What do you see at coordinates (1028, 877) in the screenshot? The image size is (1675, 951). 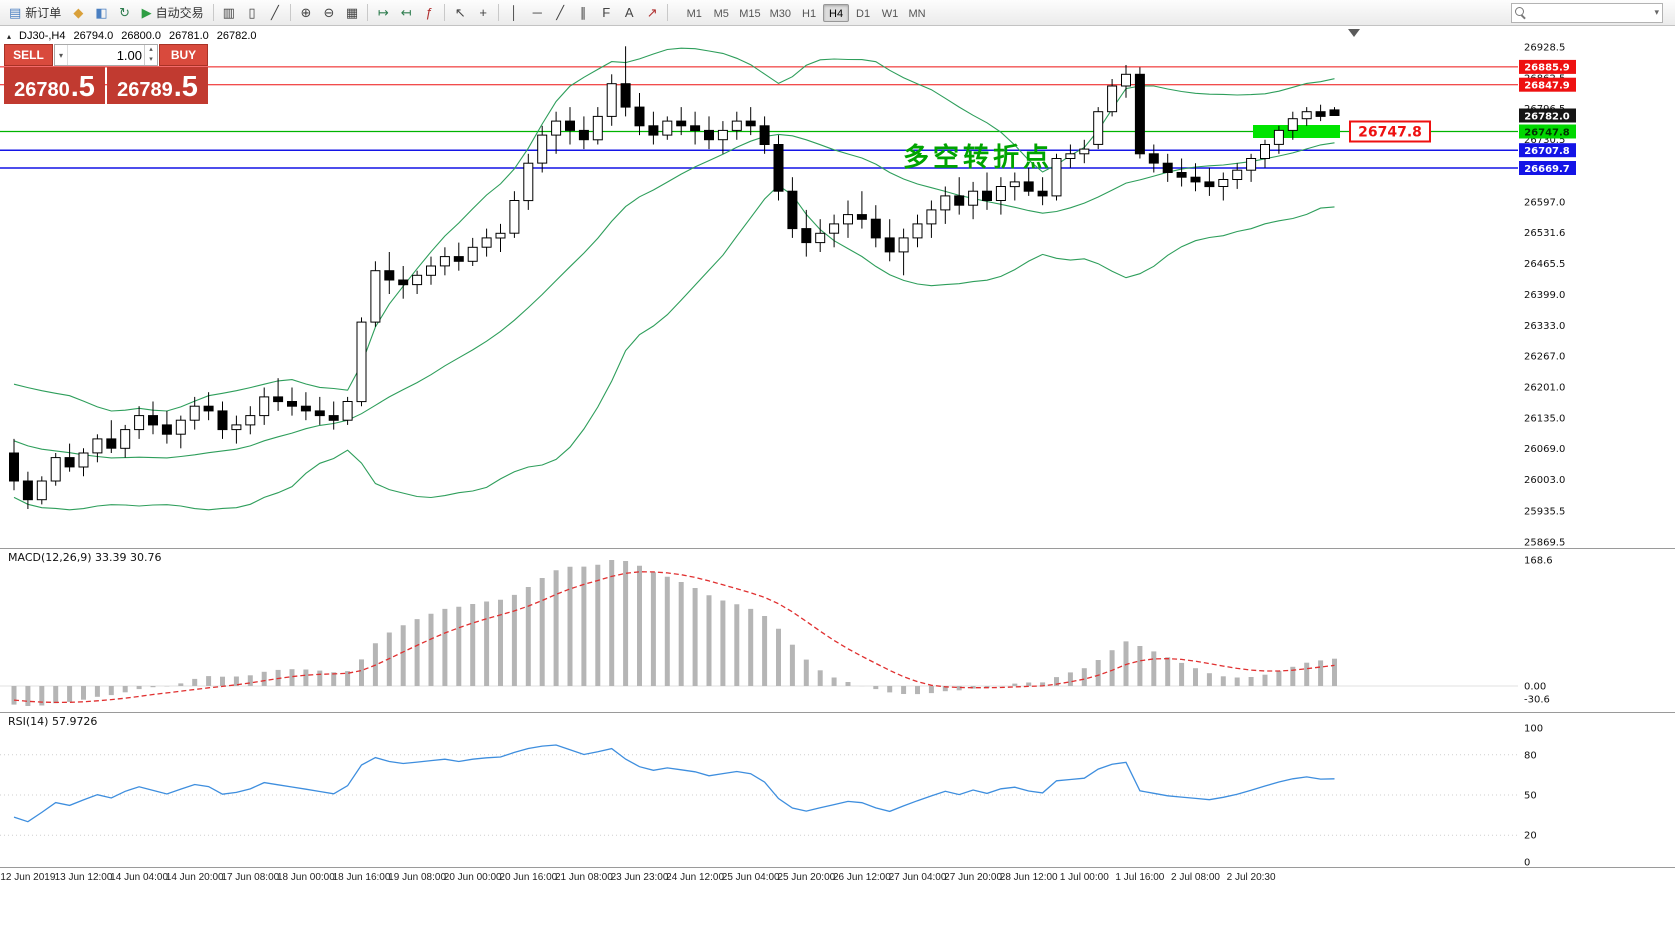 I see `time-axis-label: 28 Jun 12:00` at bounding box center [1028, 877].